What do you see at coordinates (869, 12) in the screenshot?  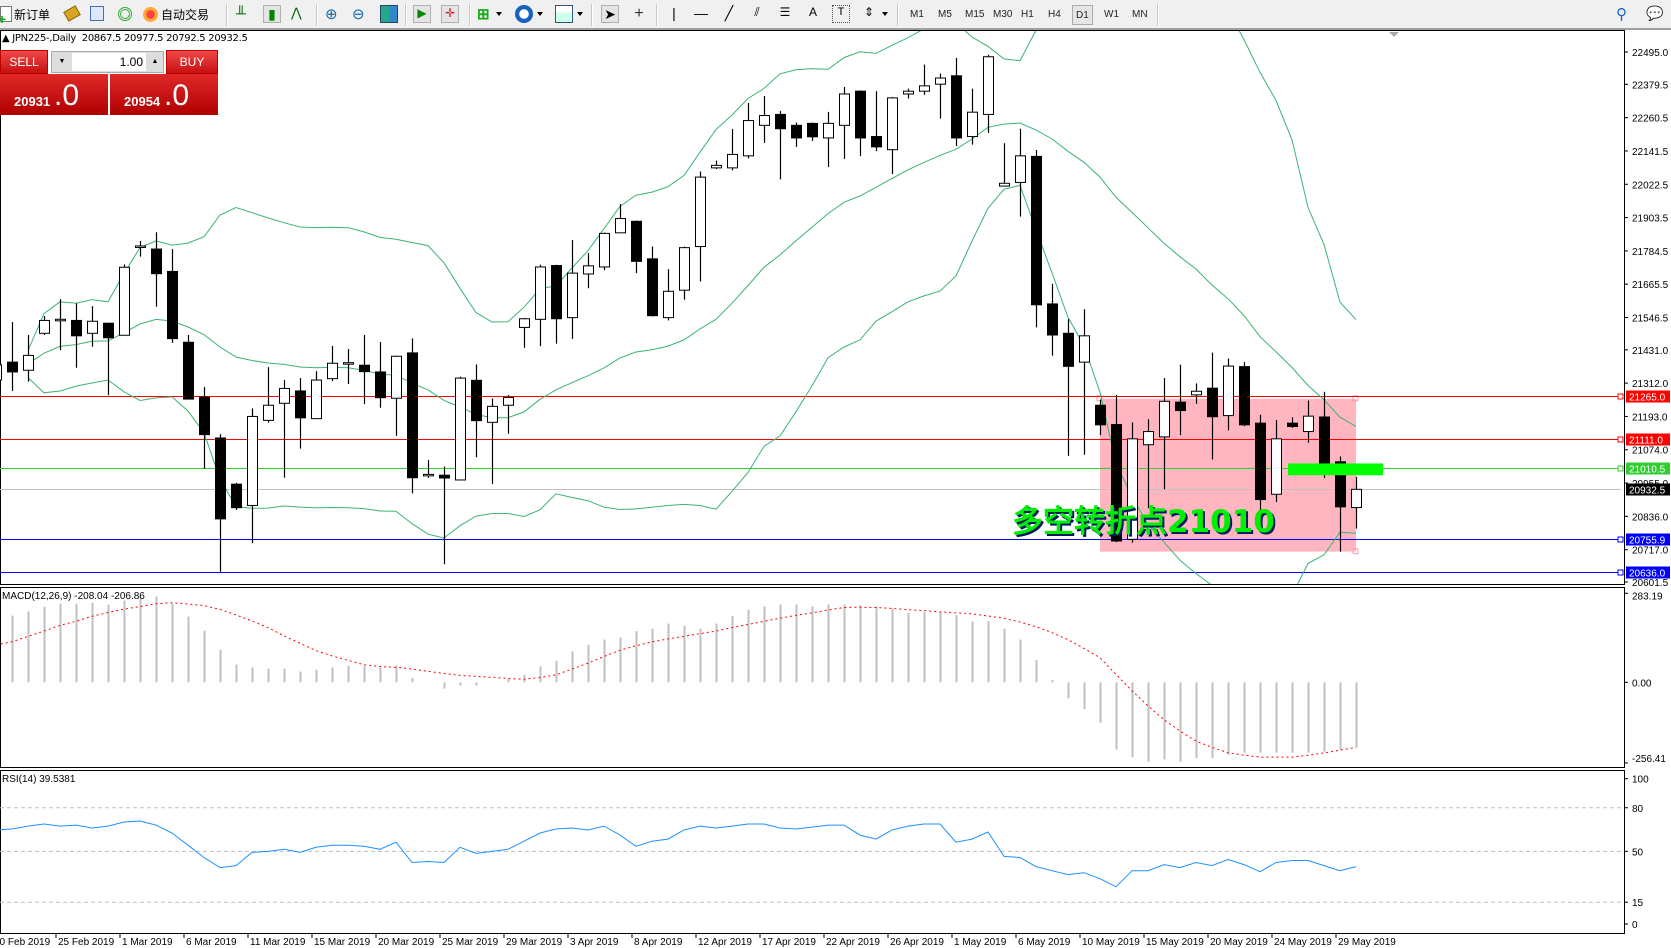 I see `arrows-icon: ⇕` at bounding box center [869, 12].